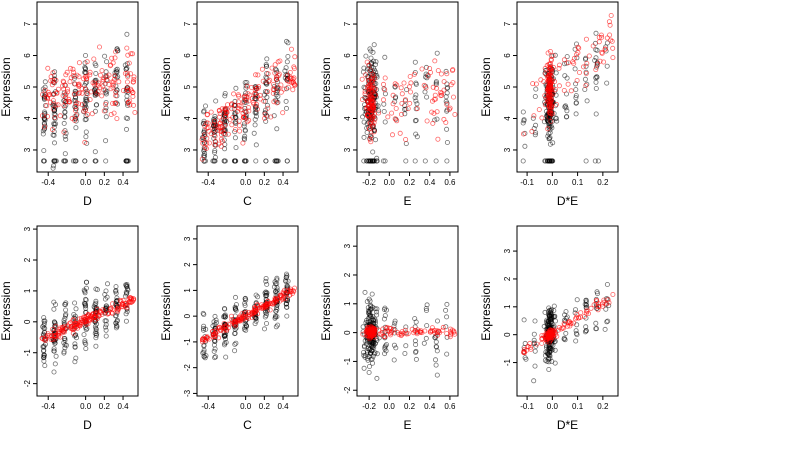 The image size is (800, 450). What do you see at coordinates (69, 104) in the screenshot?
I see `scatter-panel-1: -0.4 0.0 0.2 0.4 3 4 5 6 7 D Expression` at bounding box center [69, 104].